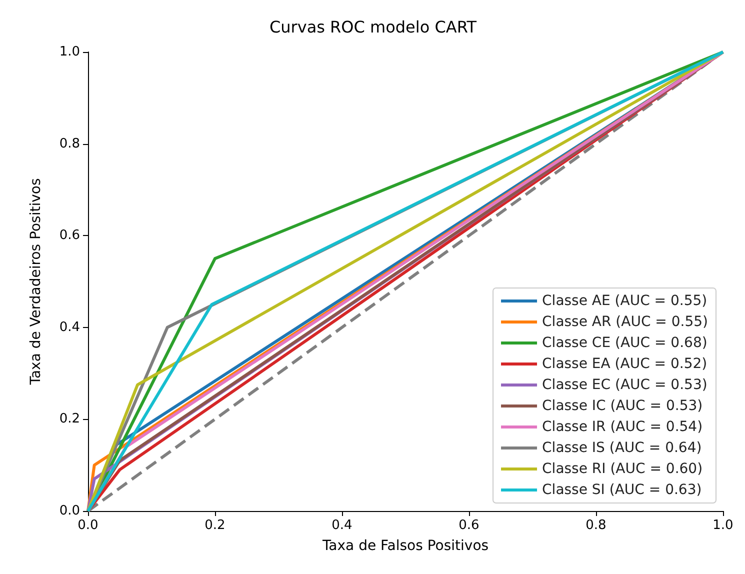  I want to click on x-axis-title: Taxa de Falsos Positivos, so click(405, 546).